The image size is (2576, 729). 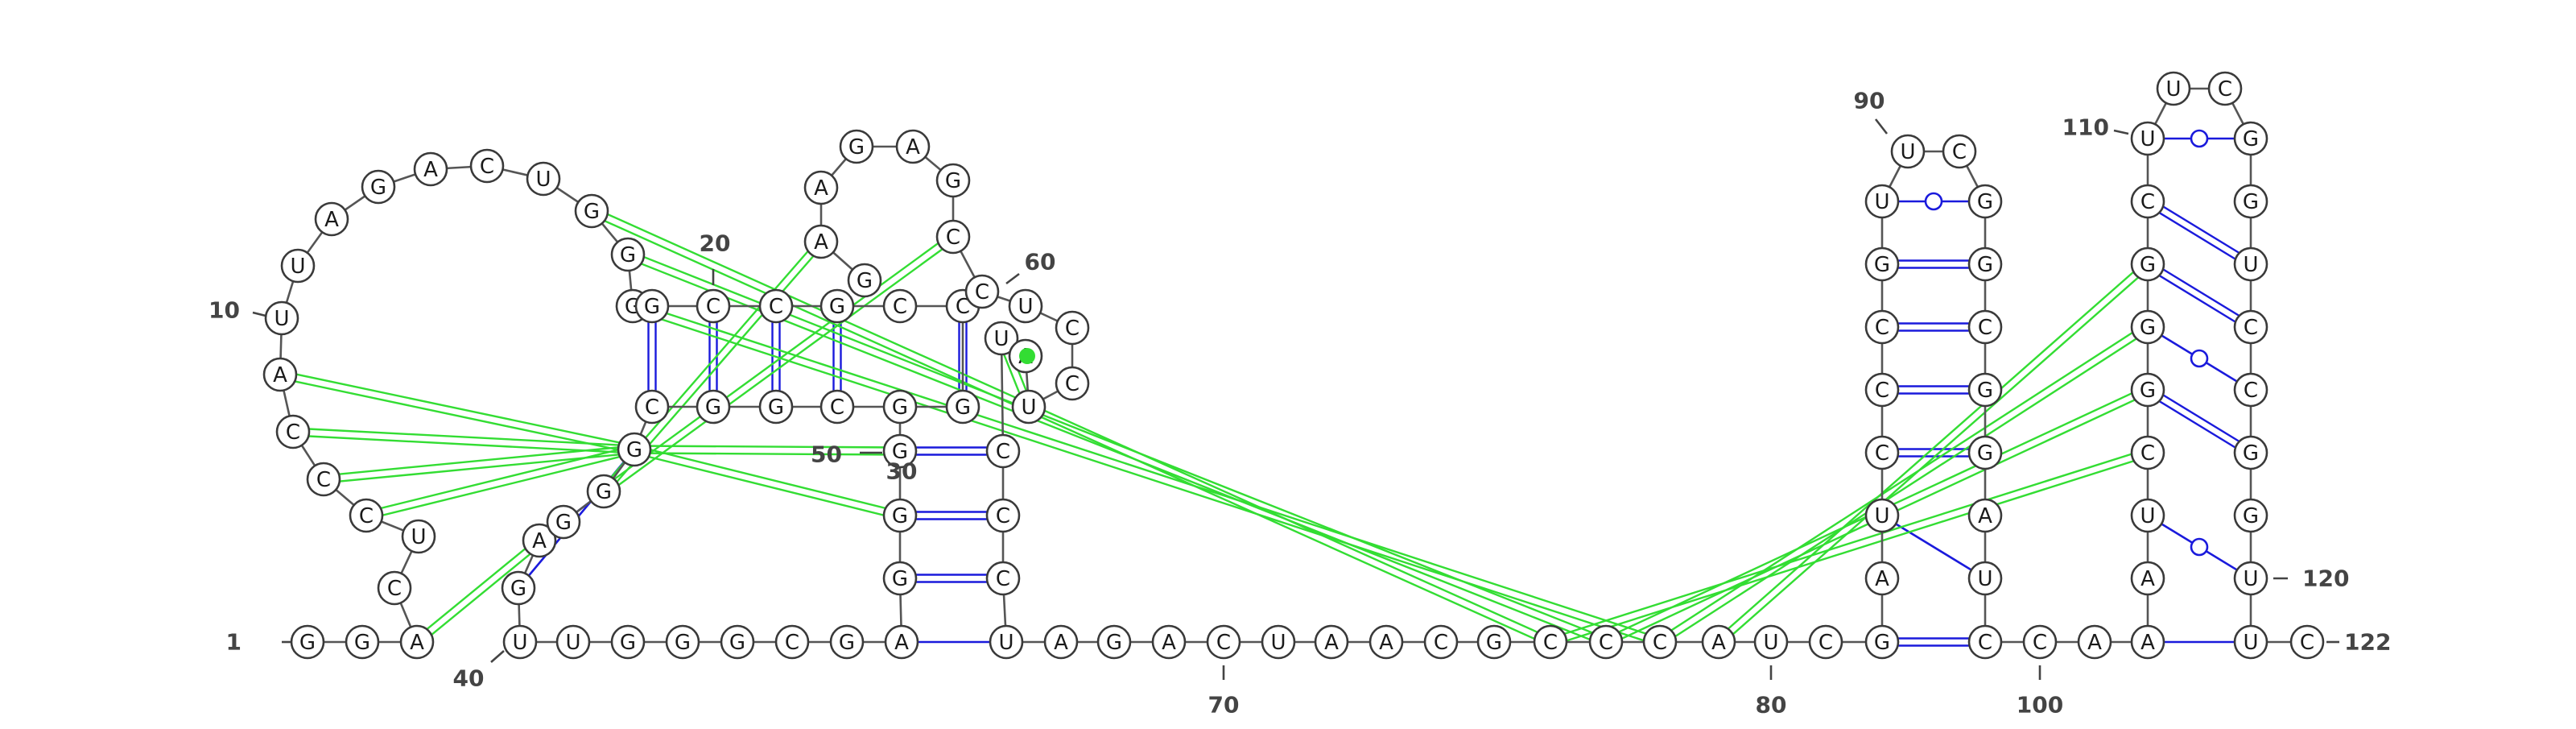 I want to click on position-label: 1, so click(x=234, y=642).